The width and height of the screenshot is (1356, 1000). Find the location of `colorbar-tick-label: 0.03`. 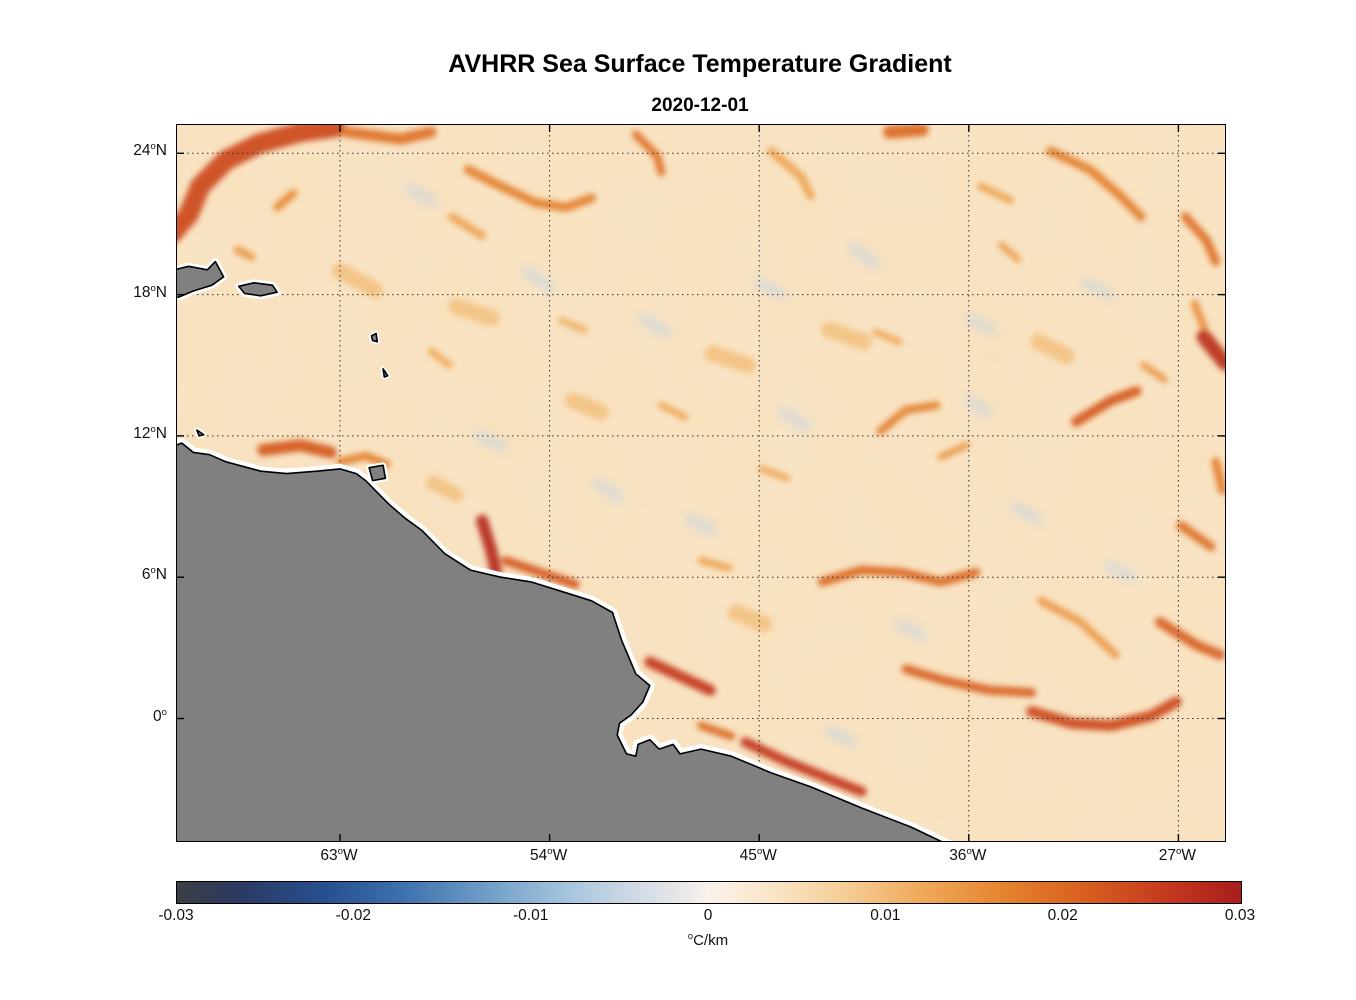

colorbar-tick-label: 0.03 is located at coordinates (1240, 915).